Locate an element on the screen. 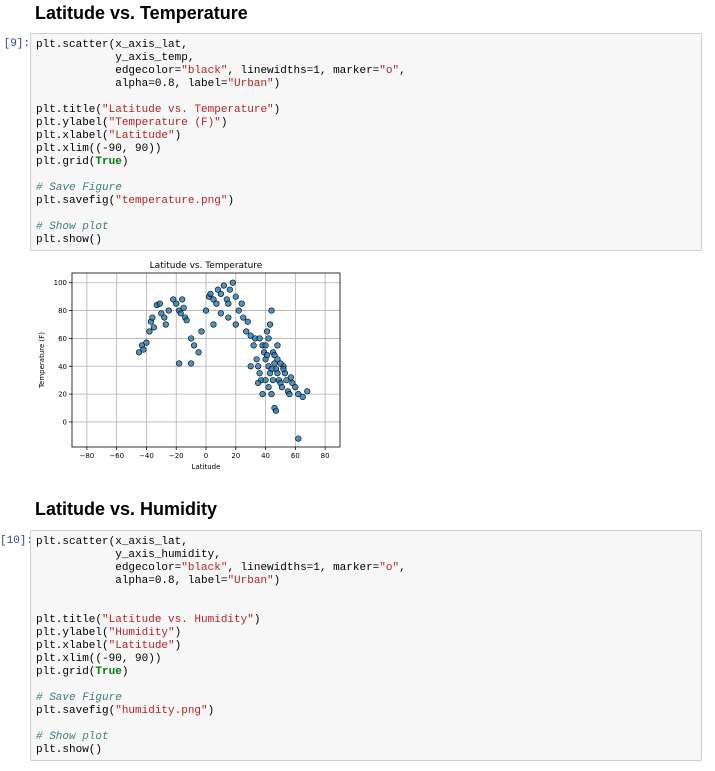 Image resolution: width=715 pixels, height=771 pixels. y-tick-label: 20 is located at coordinates (62, 395).